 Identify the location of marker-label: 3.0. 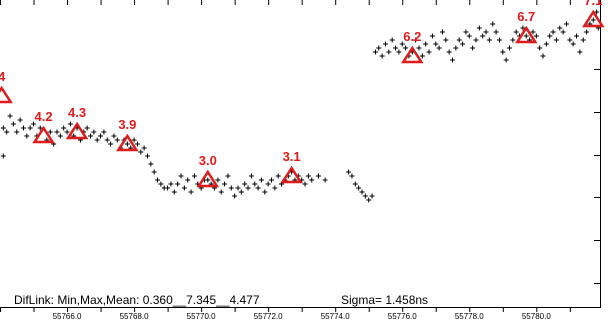
(208, 160).